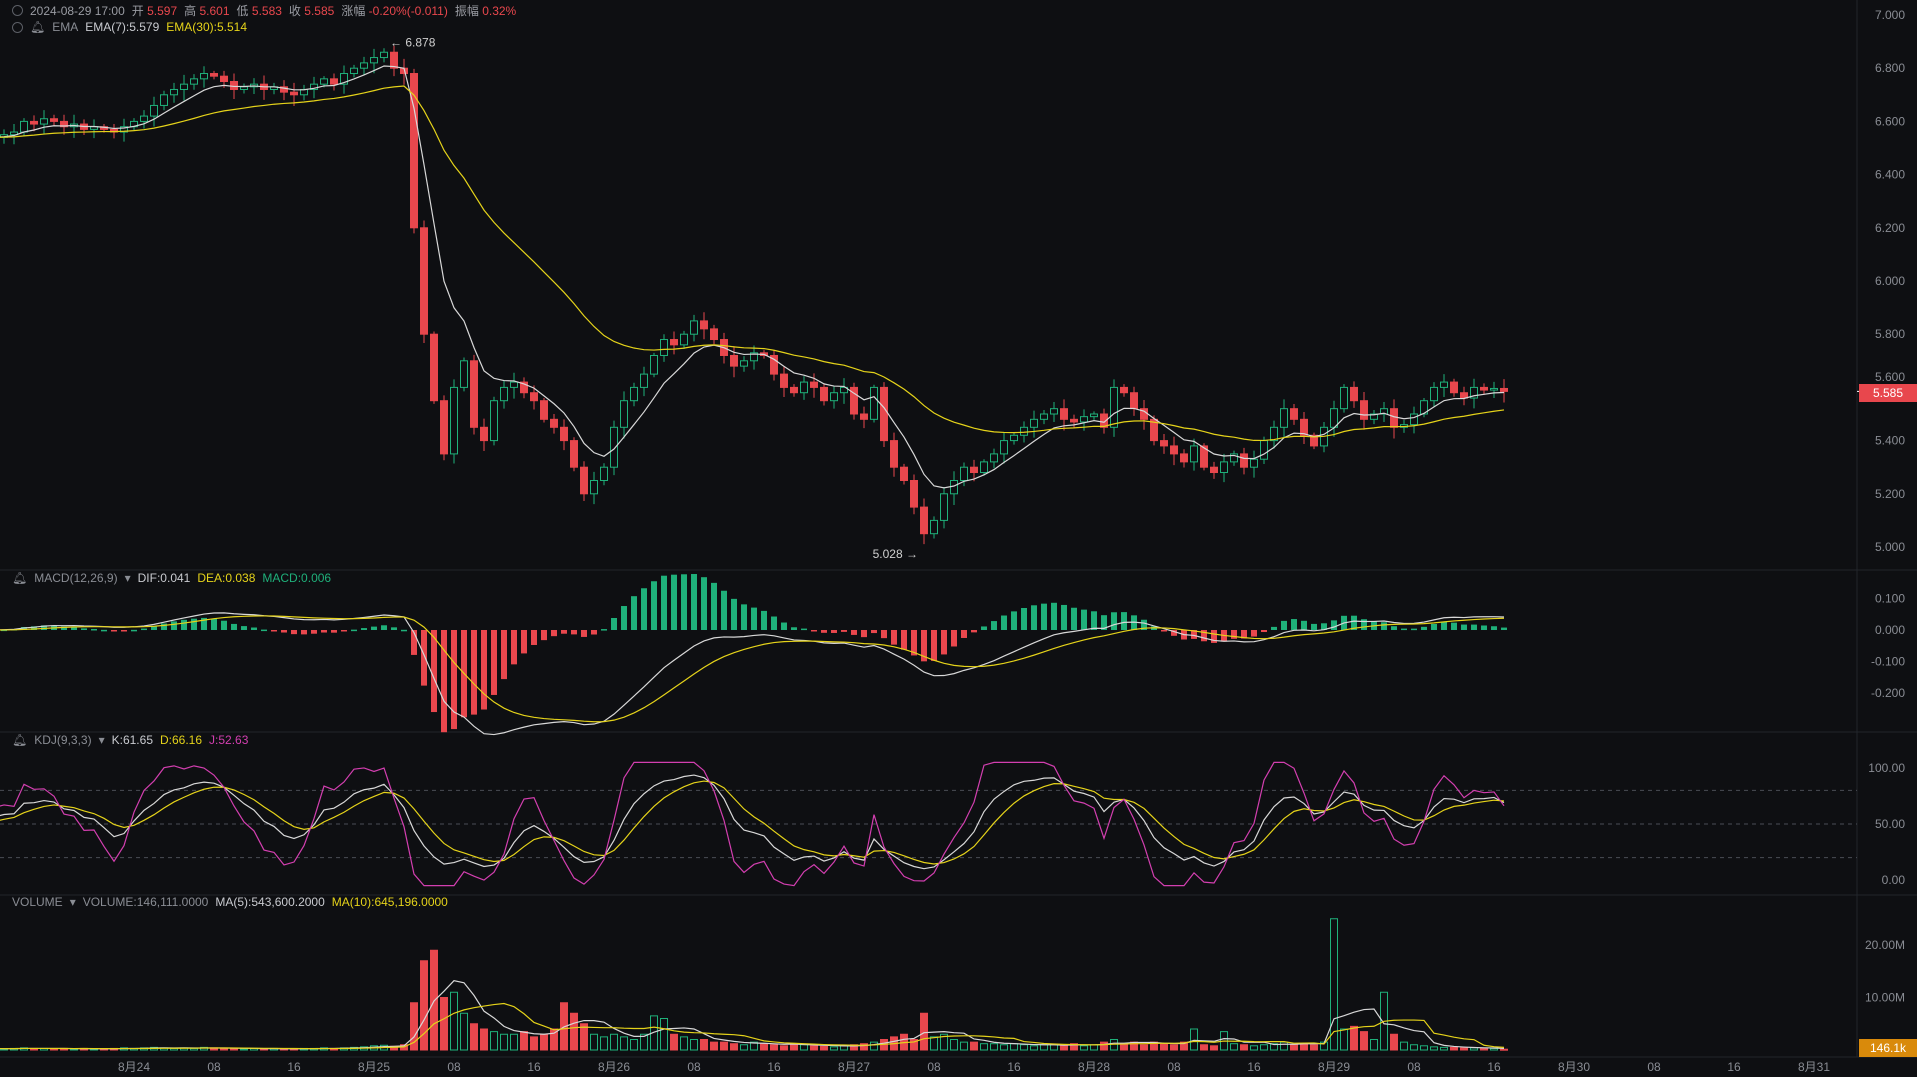 Image resolution: width=1917 pixels, height=1077 pixels. Describe the element at coordinates (1890, 175) in the screenshot. I see `price-tick: 6.400` at that location.